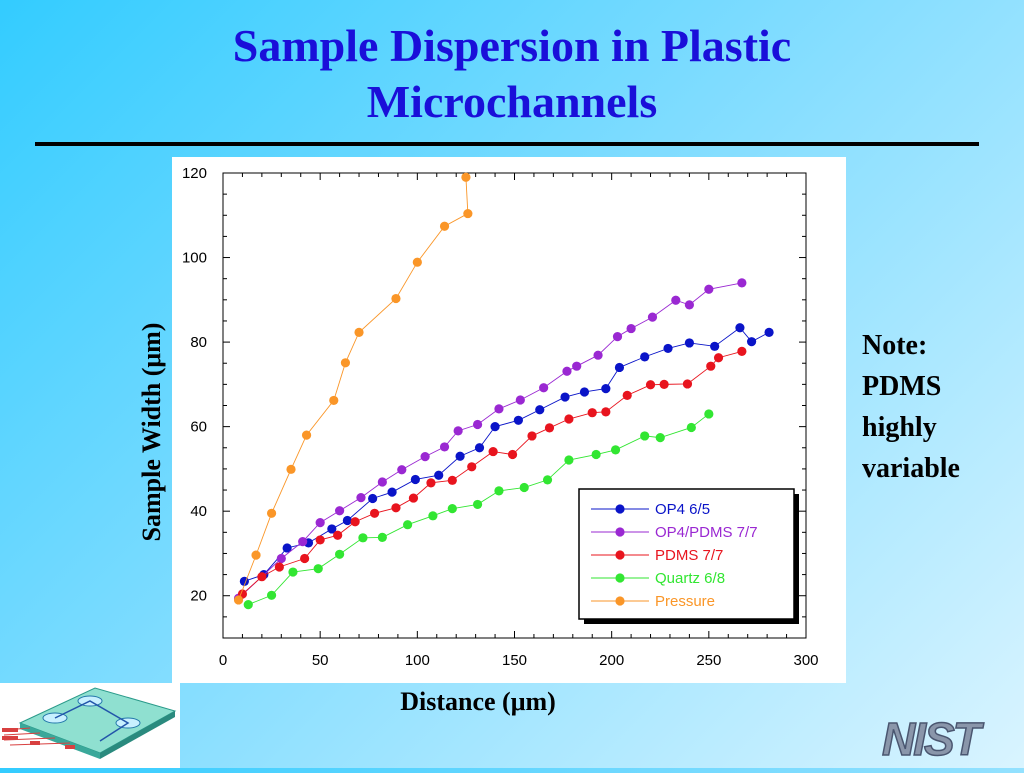 The height and width of the screenshot is (773, 1024). I want to click on nist-logo-graphic: NIST, so click(934, 739).